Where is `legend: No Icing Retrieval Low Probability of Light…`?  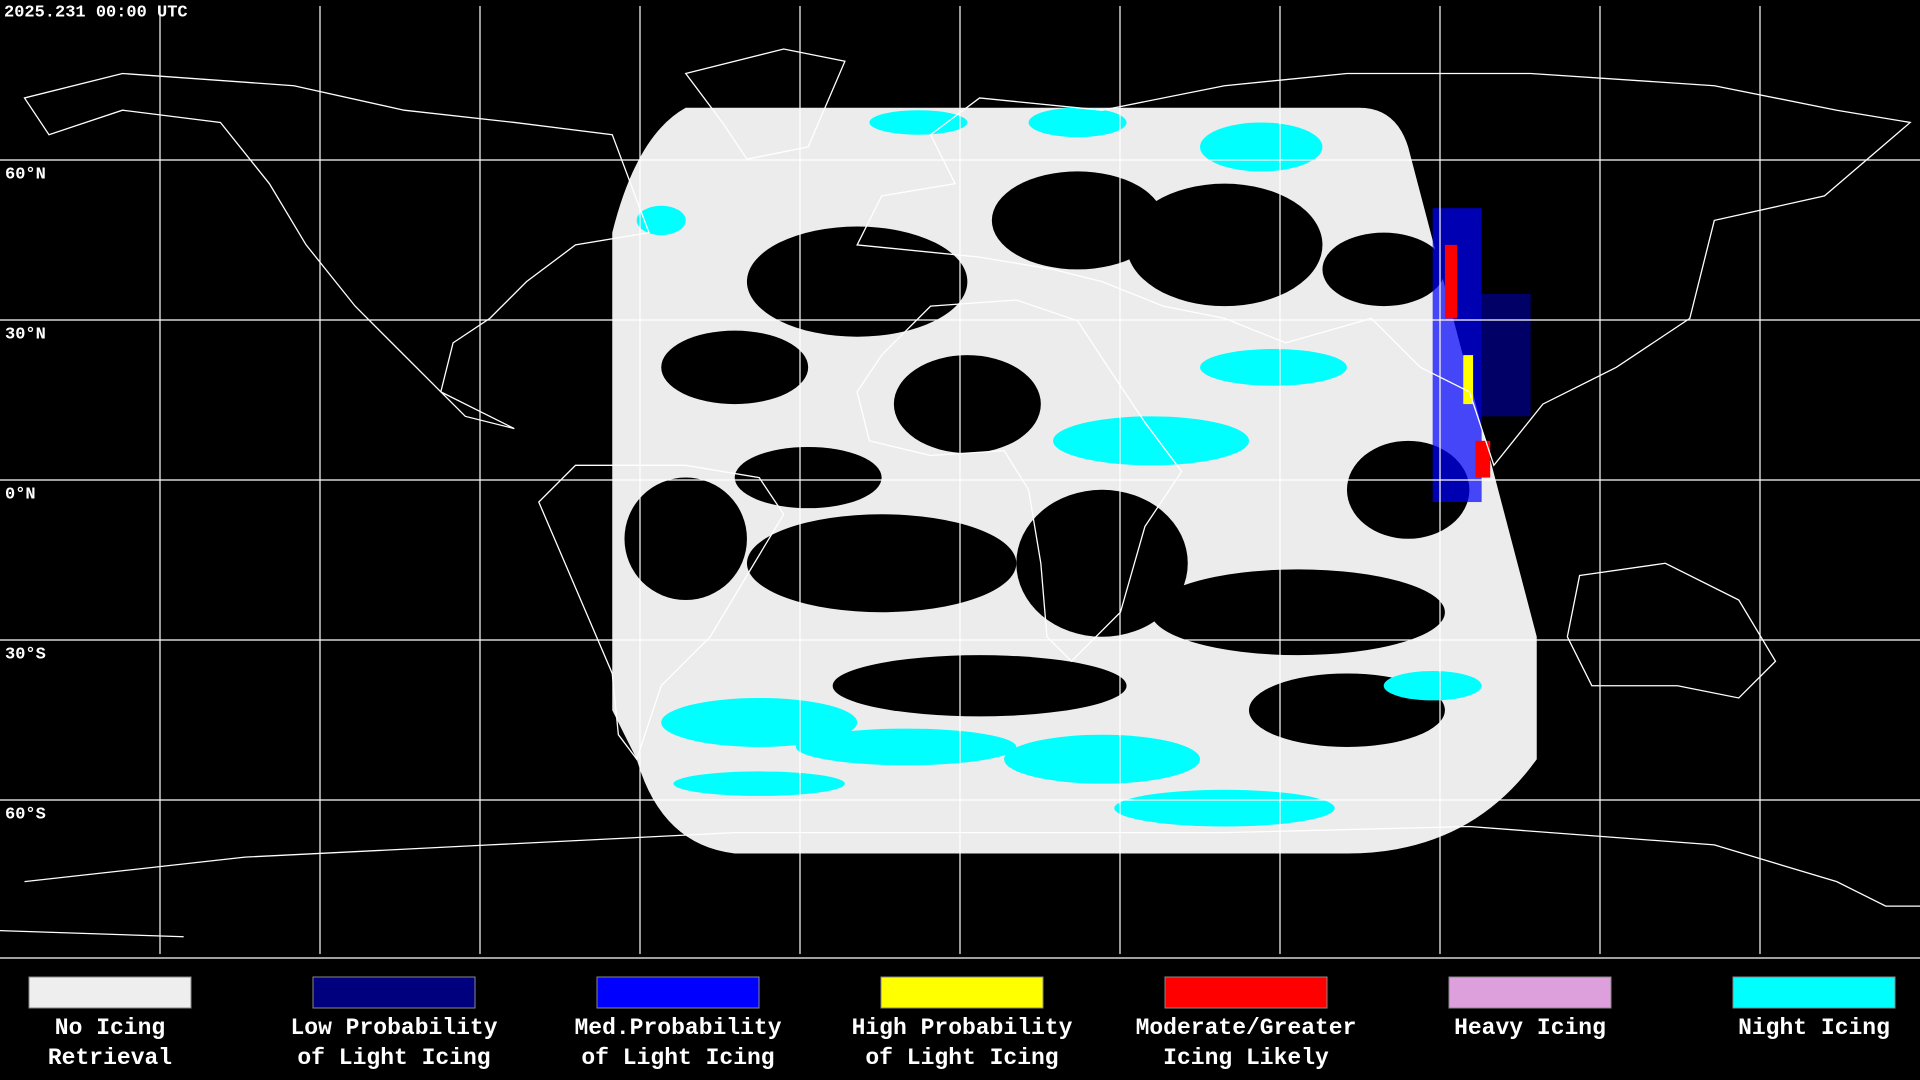
legend: No Icing Retrieval Low Probability of Light… is located at coordinates (962, 1023).